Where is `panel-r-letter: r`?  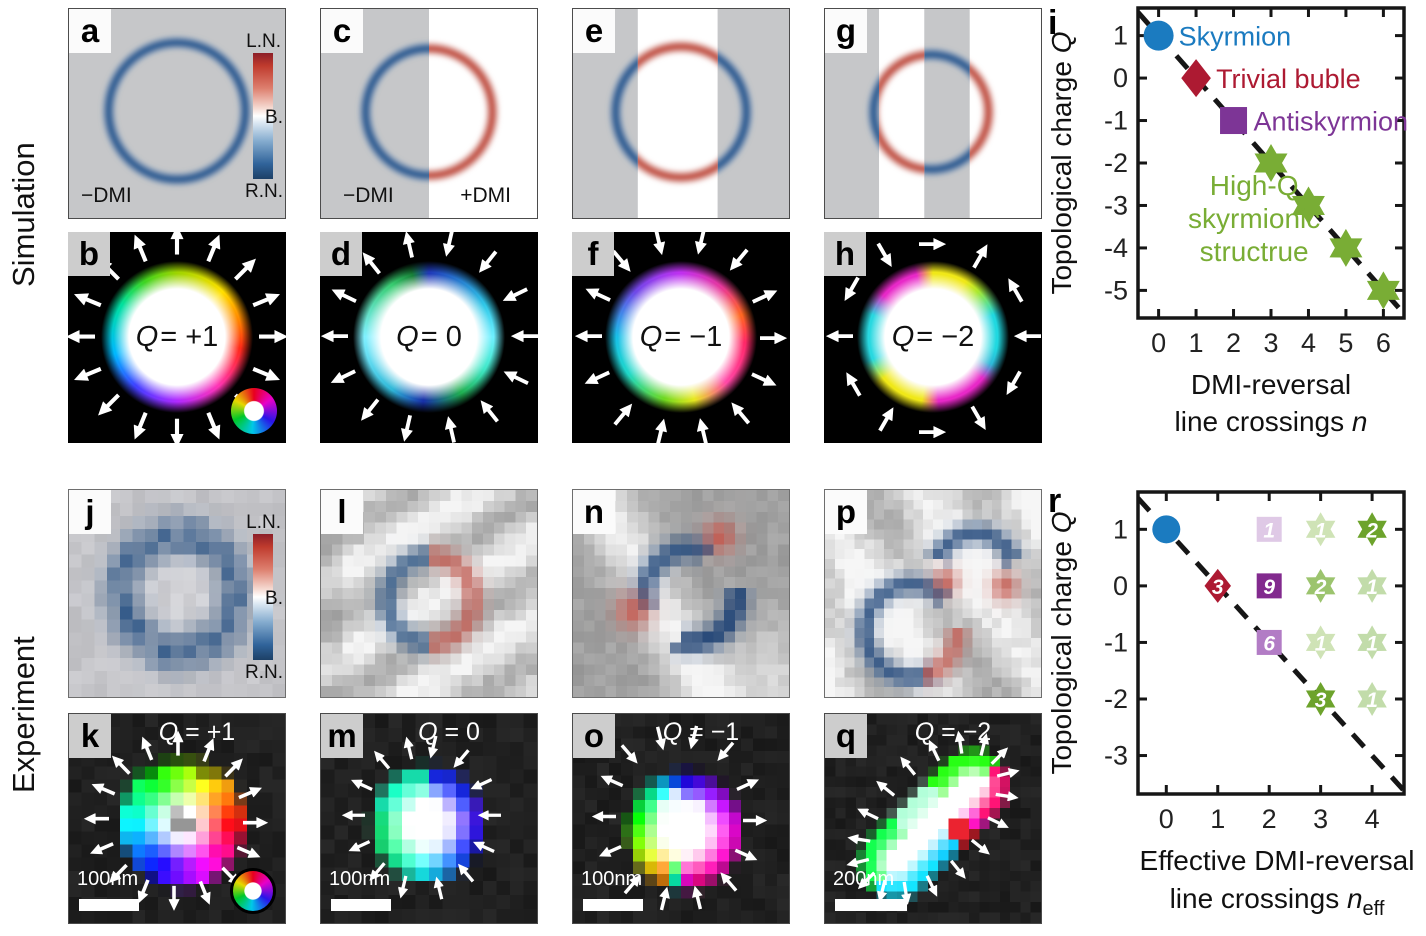
panel-r-letter: r is located at coordinates (1055, 501).